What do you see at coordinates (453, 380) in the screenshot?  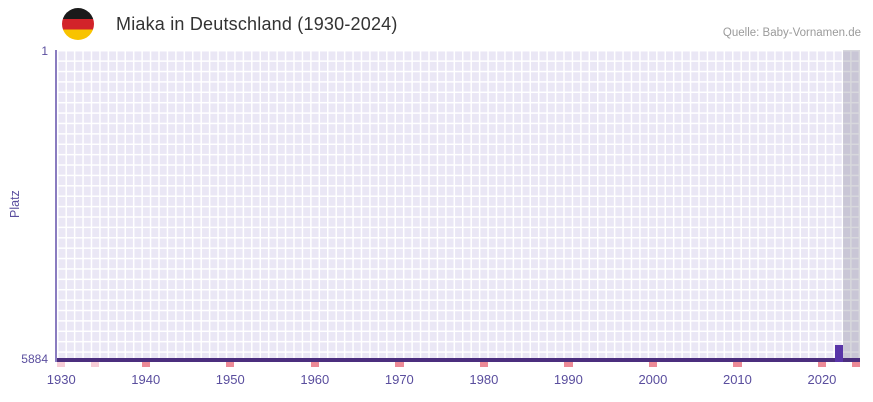 I see `x-axis: 1930 1940 1950 1960 1970 1980 1990 2000 2010 2020` at bounding box center [453, 380].